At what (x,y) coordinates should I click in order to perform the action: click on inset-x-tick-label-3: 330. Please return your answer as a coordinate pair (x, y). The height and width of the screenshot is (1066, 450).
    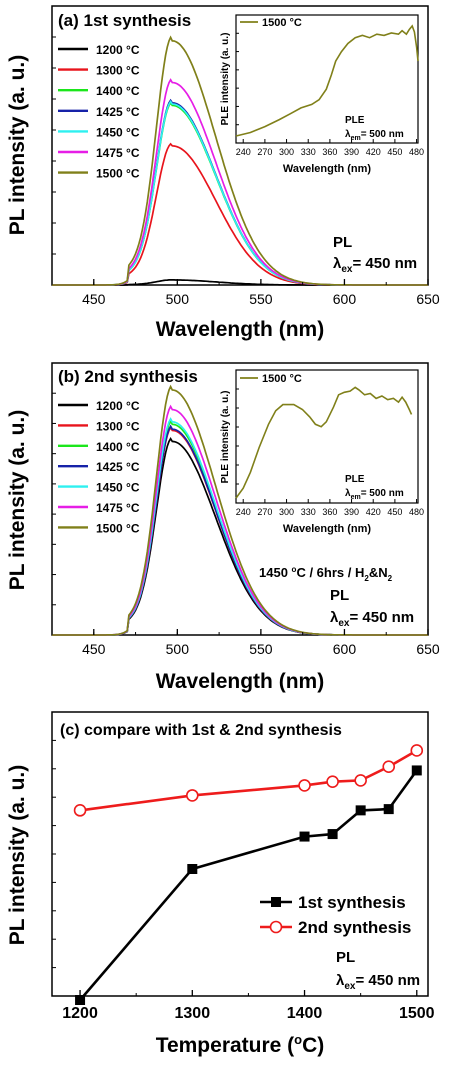
    Looking at the image, I should click on (308, 512).